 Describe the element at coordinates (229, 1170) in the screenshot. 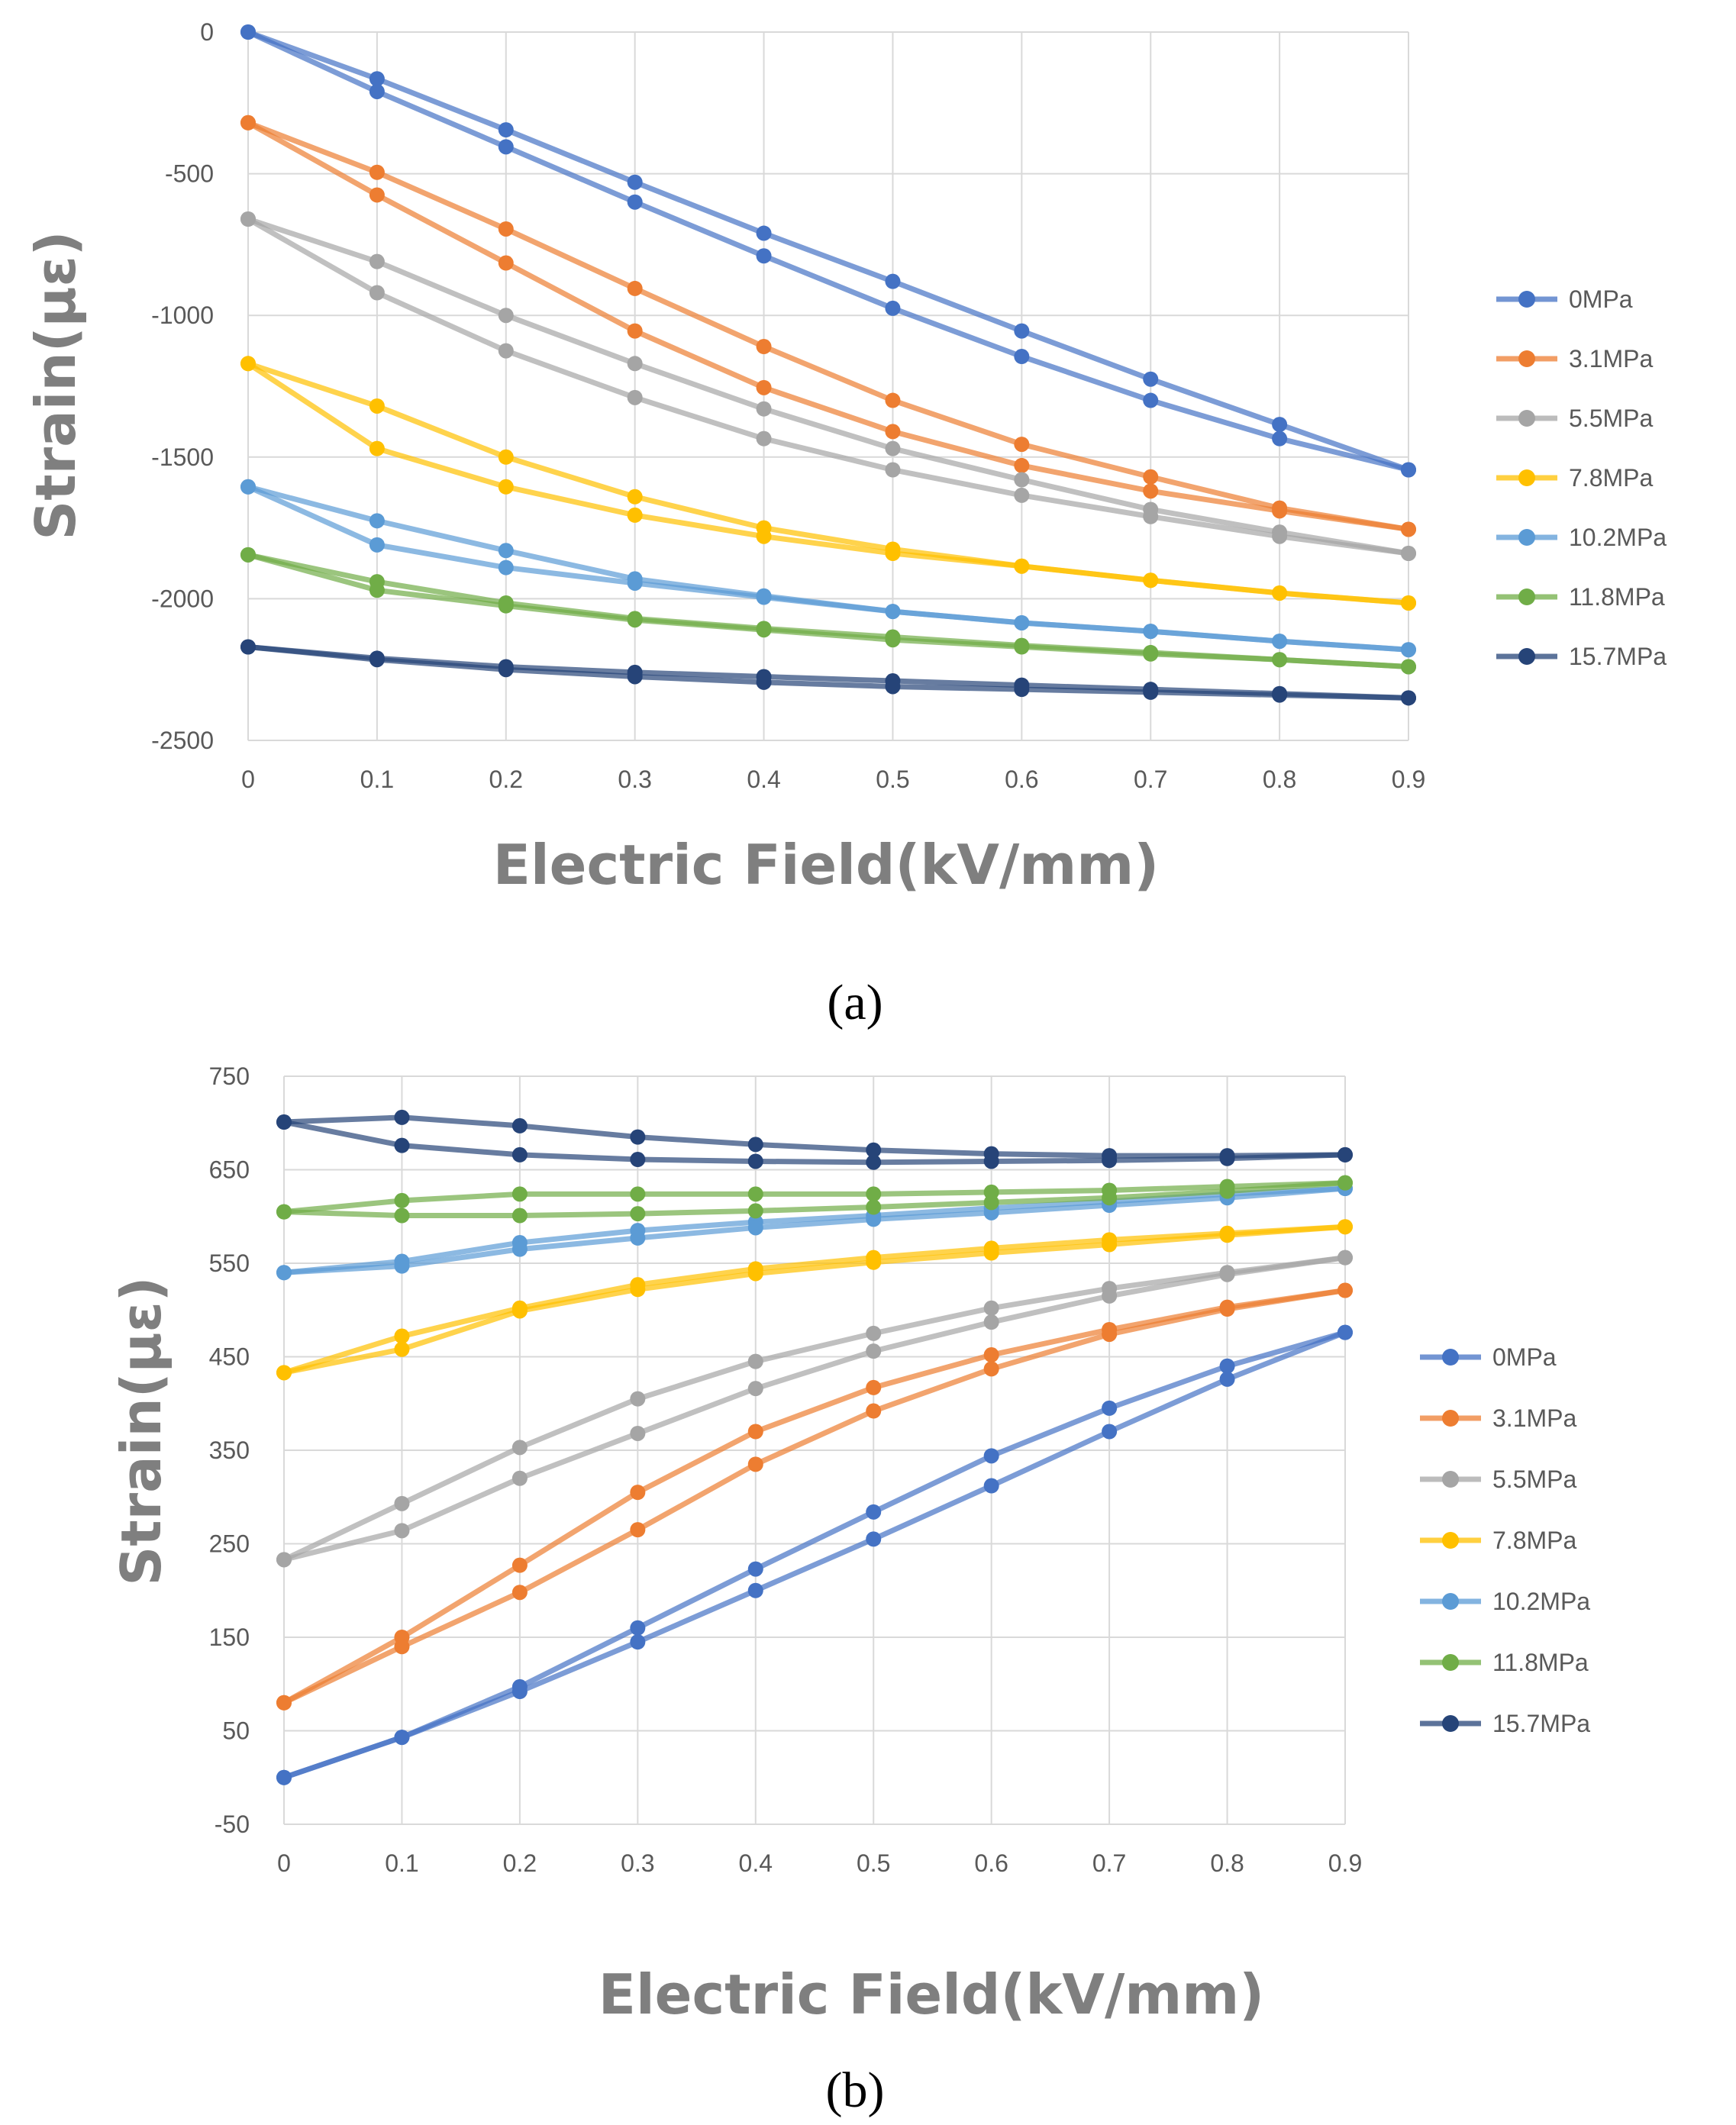

I see `chart-b-y-tick-label: 650` at that location.